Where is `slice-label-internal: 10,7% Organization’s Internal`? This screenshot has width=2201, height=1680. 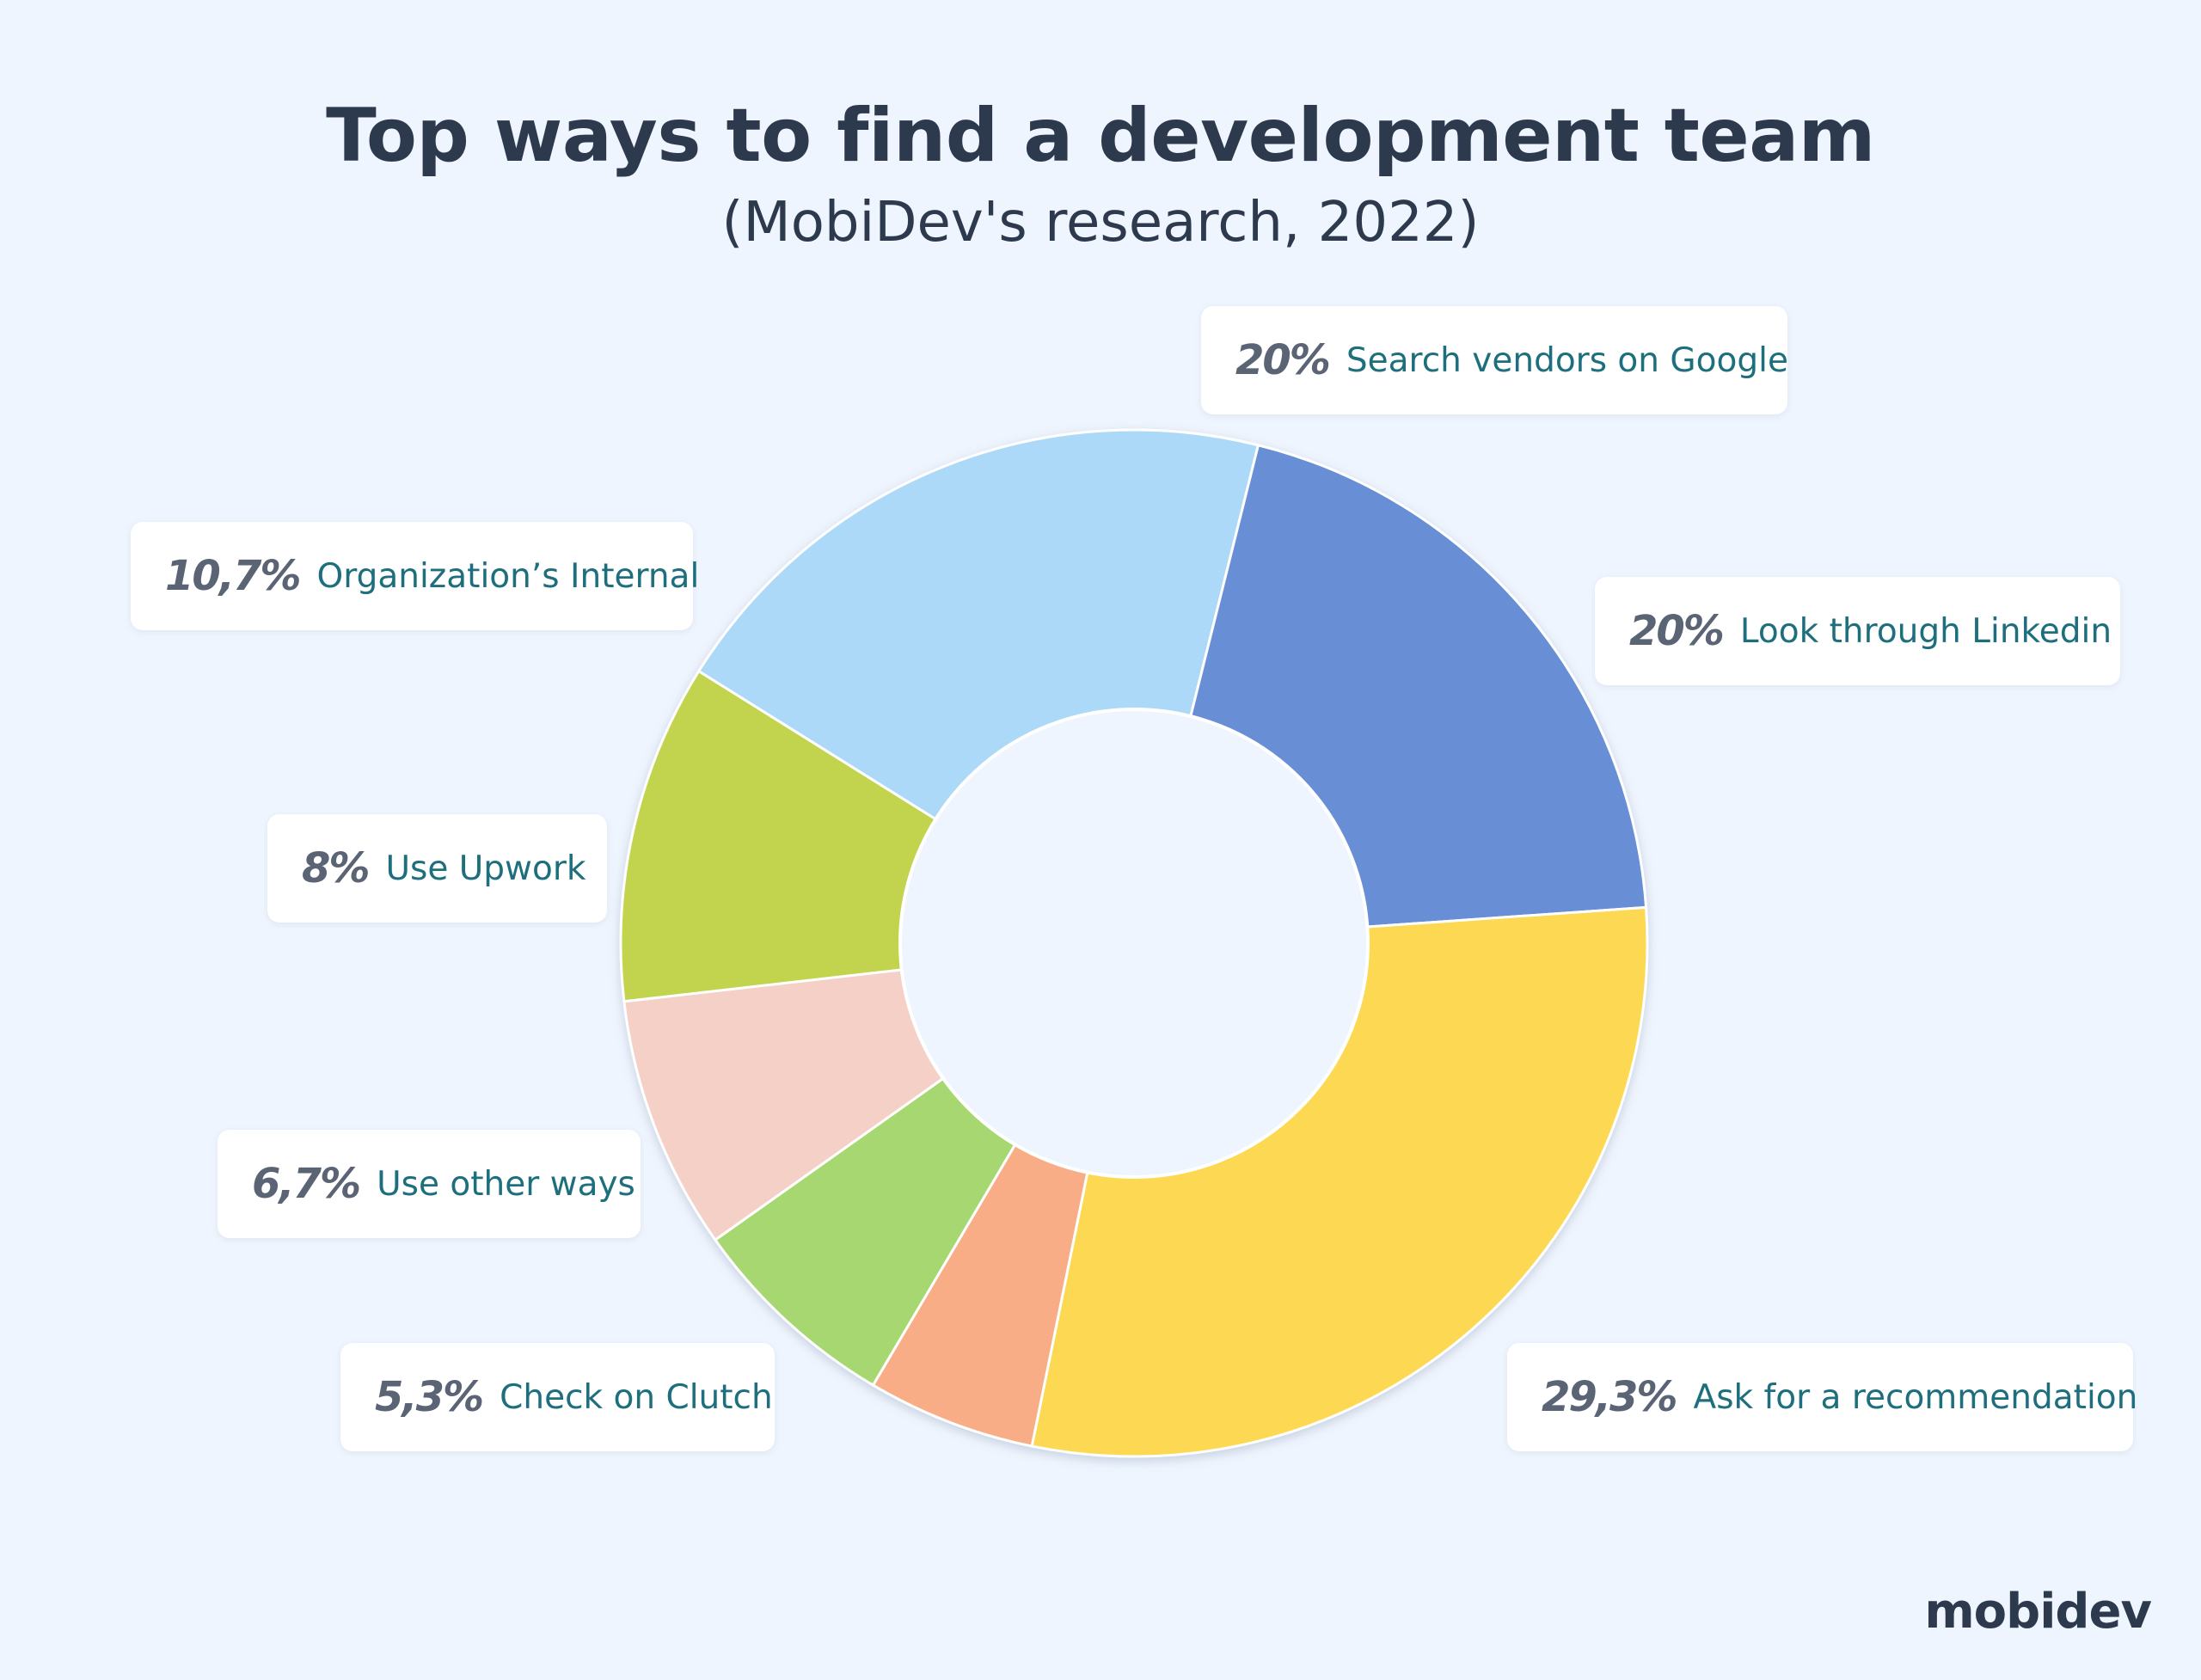 slice-label-internal: 10,7% Organization’s Internal is located at coordinates (415, 576).